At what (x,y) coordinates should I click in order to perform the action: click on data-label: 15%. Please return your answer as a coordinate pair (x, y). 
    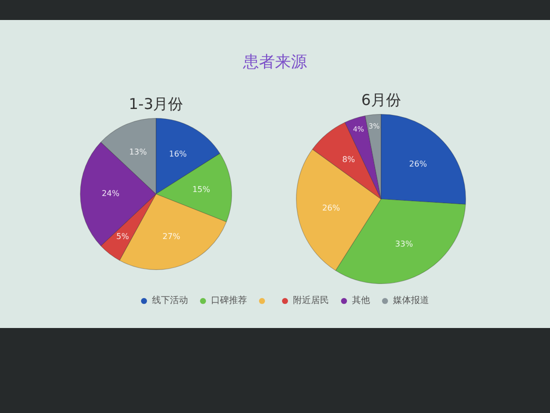
    Looking at the image, I should click on (201, 189).